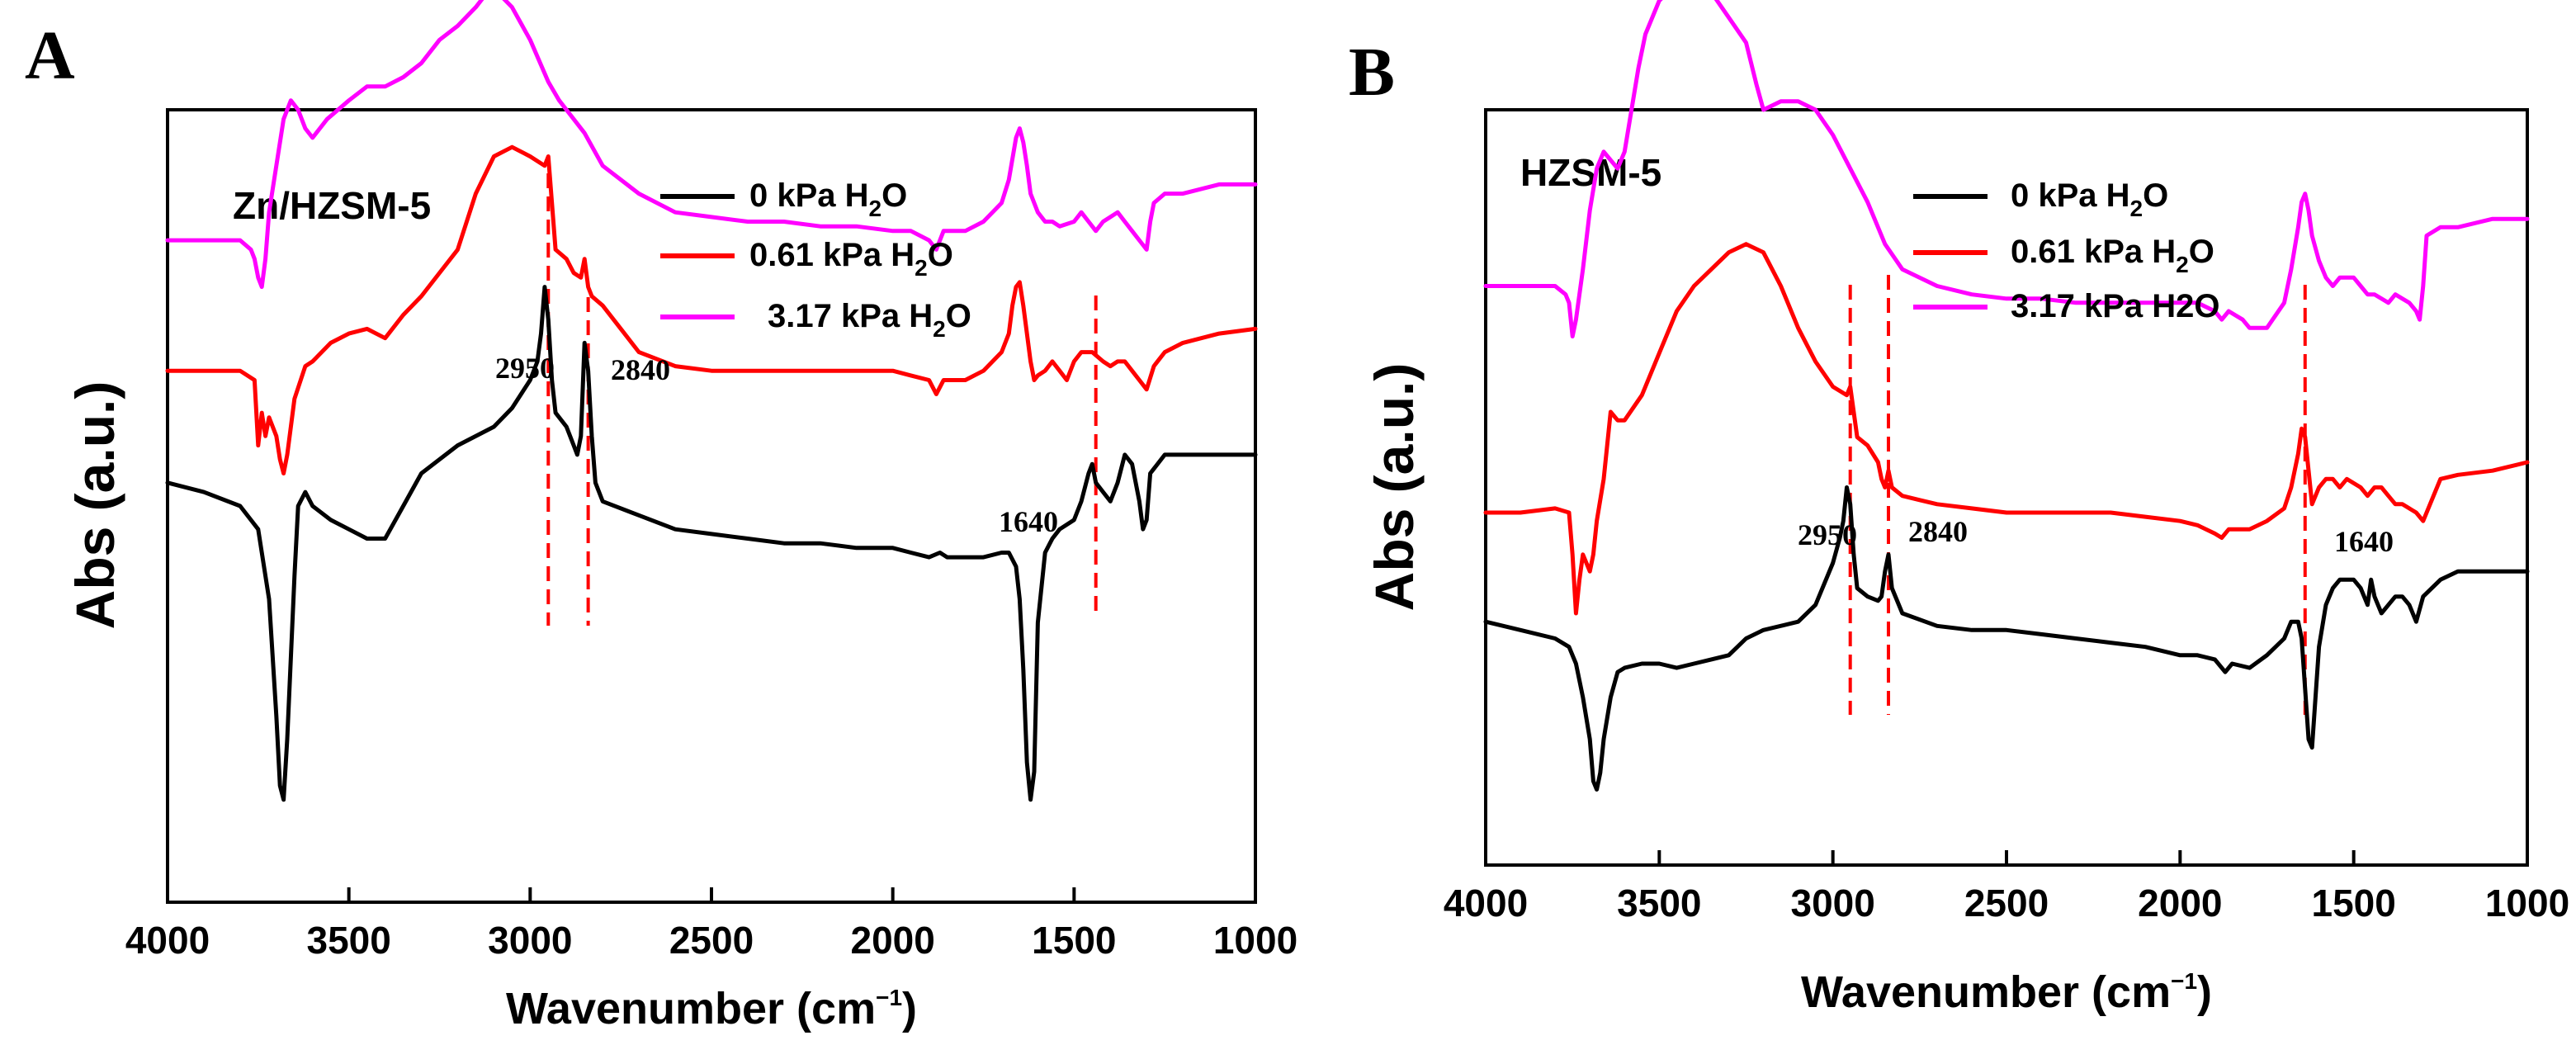  I want to click on x-tick-label-a-2500: 2500, so click(711, 940).